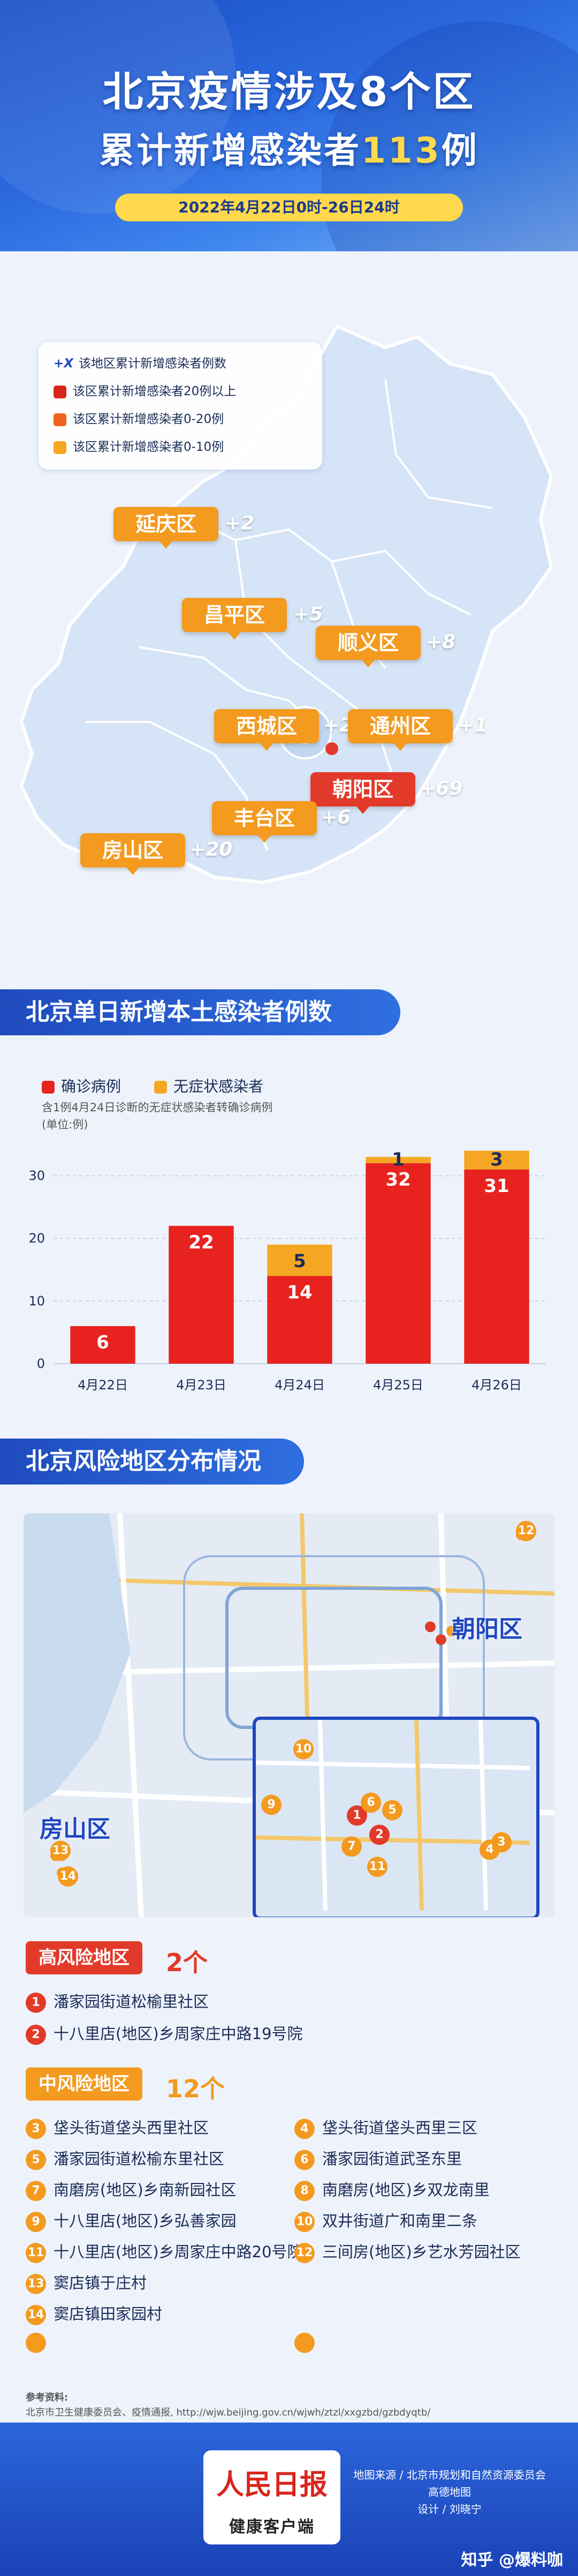 The image size is (578, 2576). What do you see at coordinates (460, 150) in the screenshot?
I see `subtitle-suffix: 例` at bounding box center [460, 150].